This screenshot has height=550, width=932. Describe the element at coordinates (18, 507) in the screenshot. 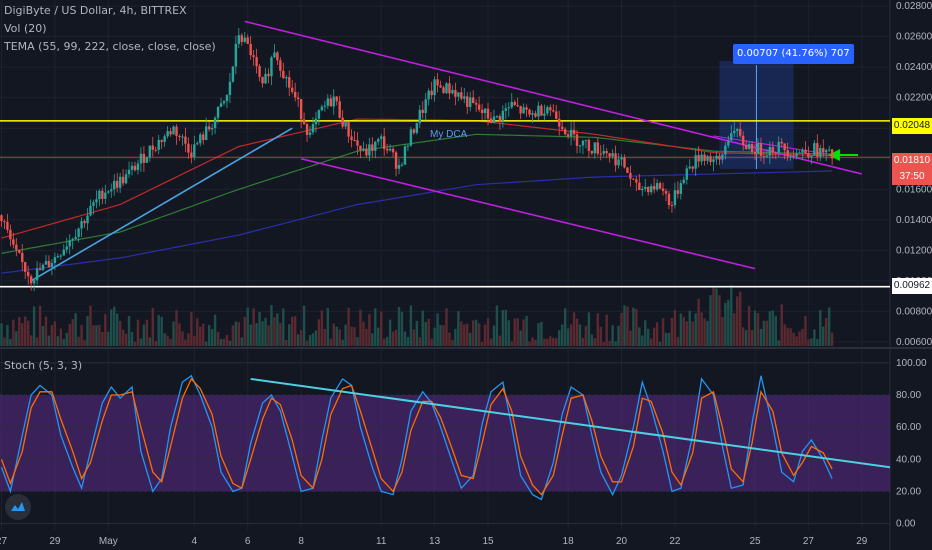

I see `tradingview-logo` at that location.